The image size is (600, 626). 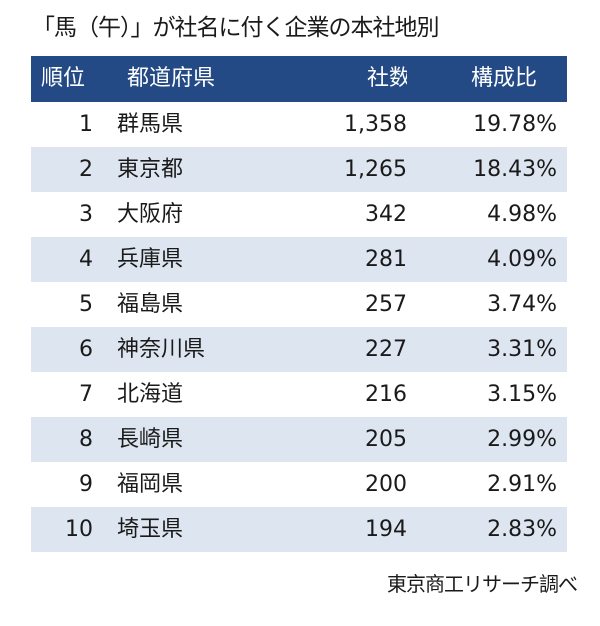 What do you see at coordinates (178, 259) in the screenshot?
I see `prefecture-cell: 兵庫県` at bounding box center [178, 259].